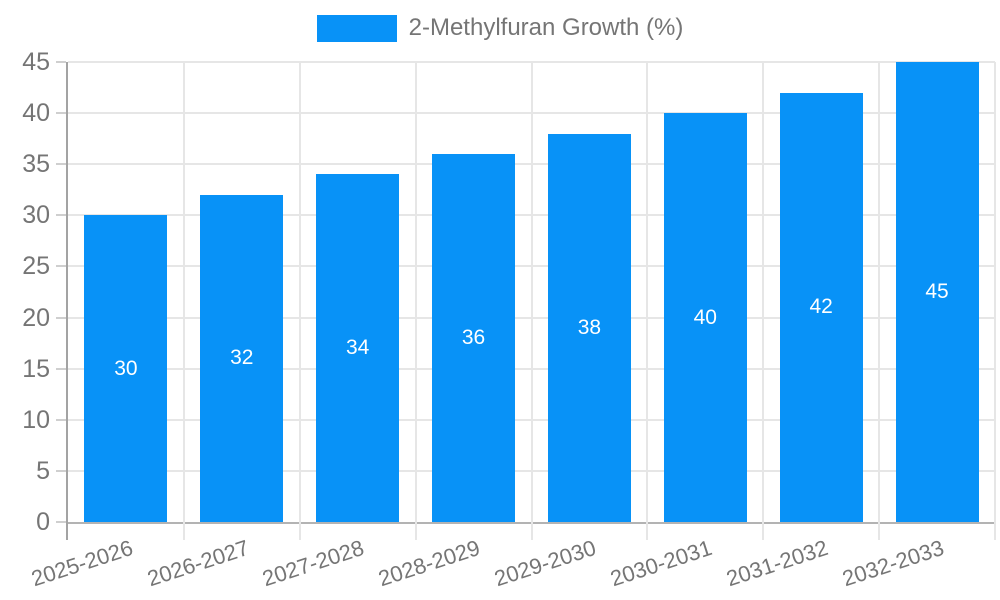 This screenshot has width=1000, height=600. I want to click on bar: 32, so click(242, 358).